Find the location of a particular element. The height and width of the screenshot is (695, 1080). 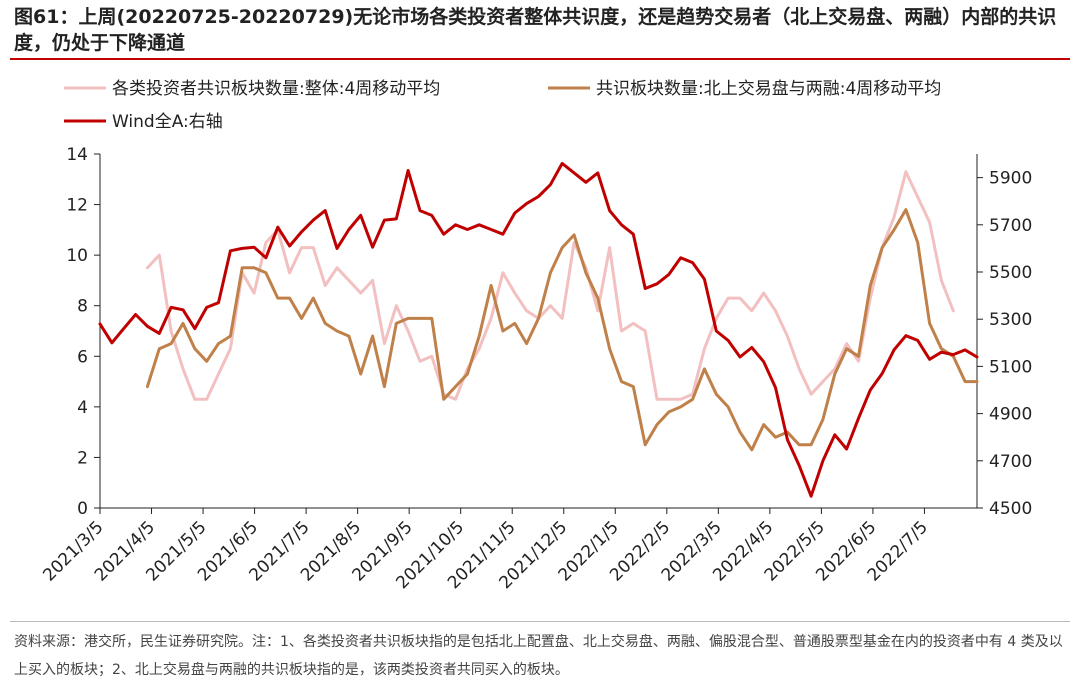

footnote-divider is located at coordinates (540, 621).